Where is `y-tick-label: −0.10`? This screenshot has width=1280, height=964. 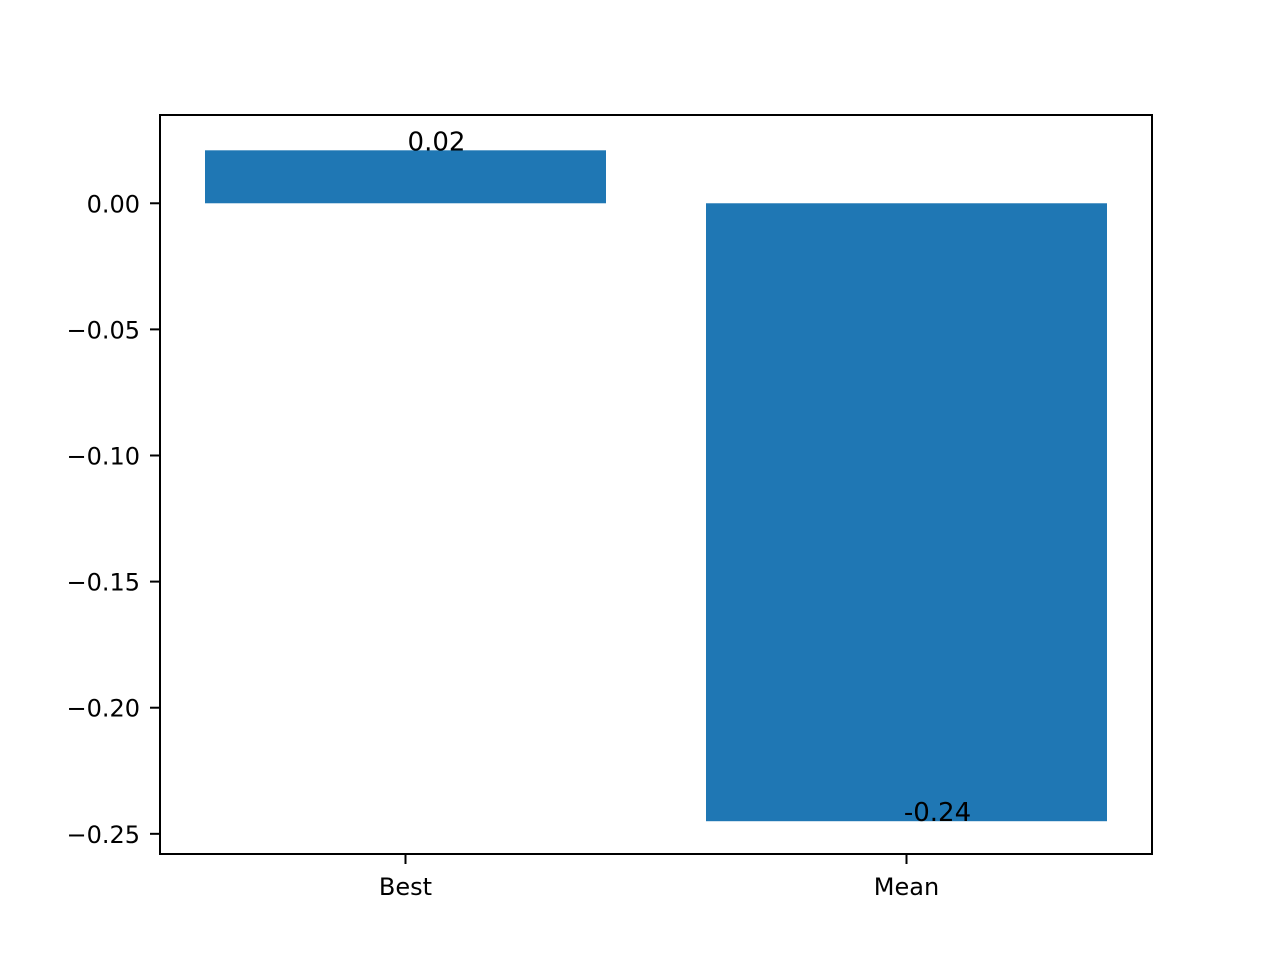
y-tick-label: −0.10 is located at coordinates (103, 456).